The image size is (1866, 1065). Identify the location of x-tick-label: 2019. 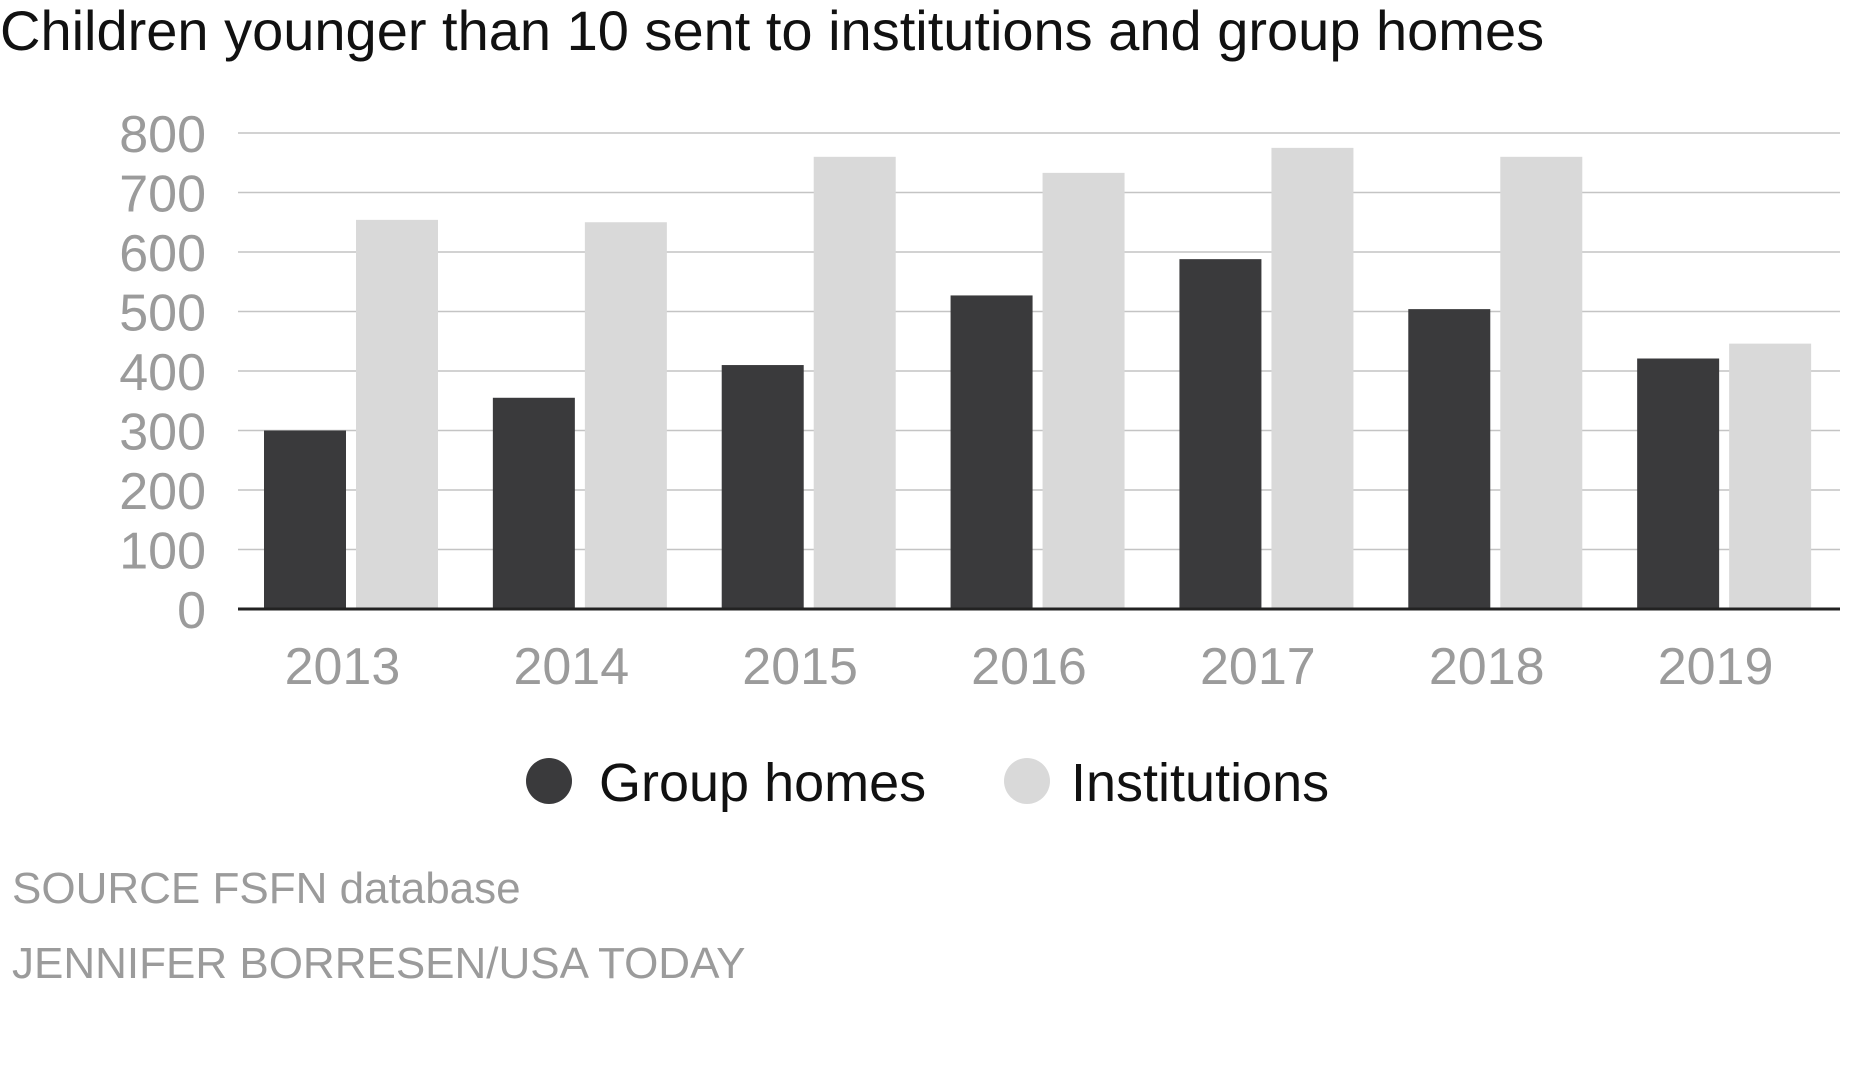
(1716, 667).